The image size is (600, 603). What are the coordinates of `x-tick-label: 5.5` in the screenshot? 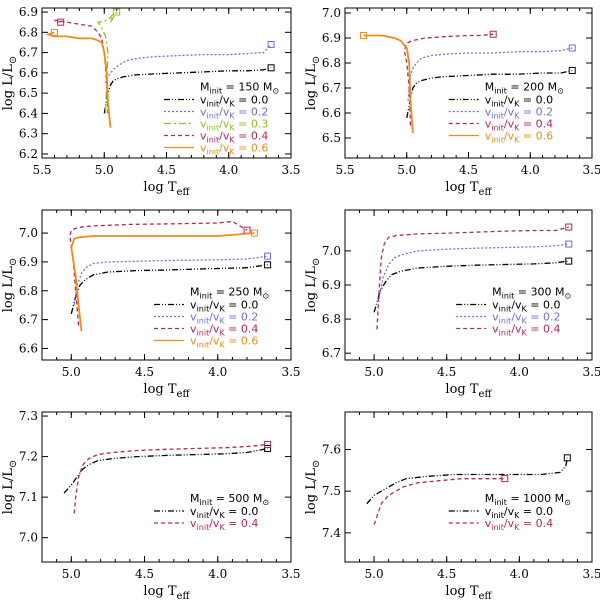 It's located at (344, 170).